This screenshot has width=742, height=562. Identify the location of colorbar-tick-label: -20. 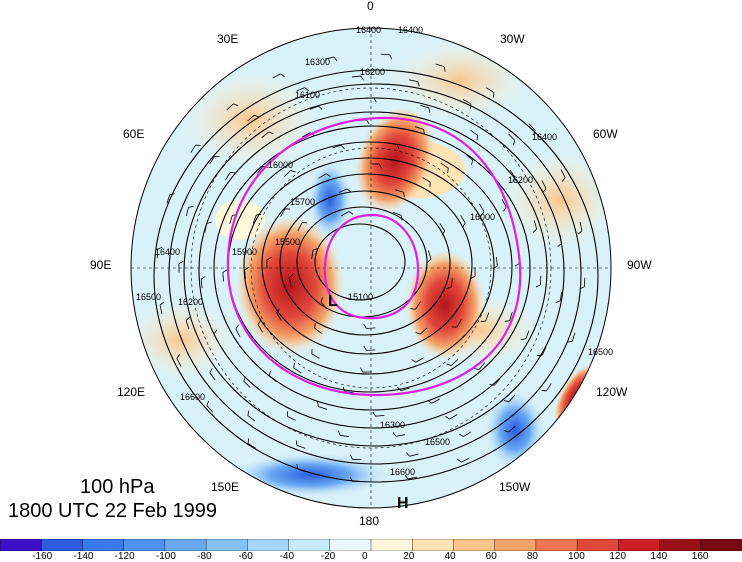
(328, 556).